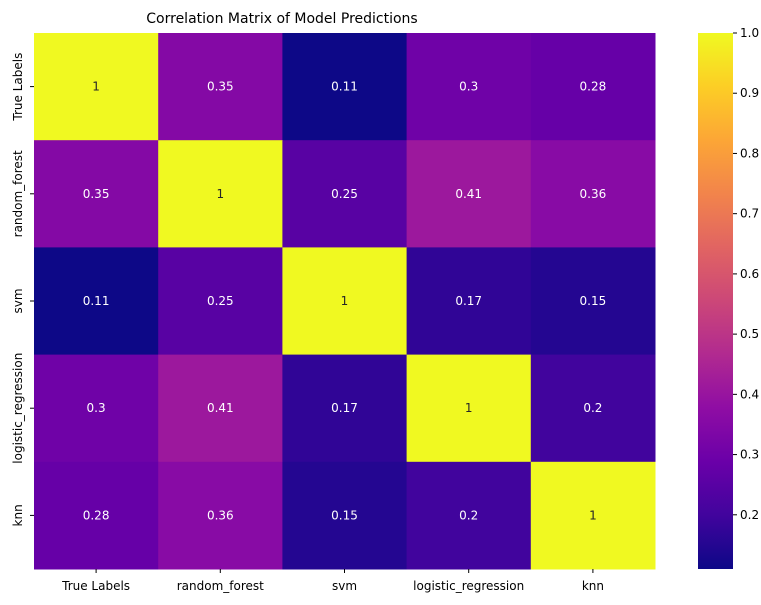 Image resolution: width=761 pixels, height=605 pixels. Describe the element at coordinates (468, 586) in the screenshot. I see `x-tick-label-3: logistic_regression` at that location.